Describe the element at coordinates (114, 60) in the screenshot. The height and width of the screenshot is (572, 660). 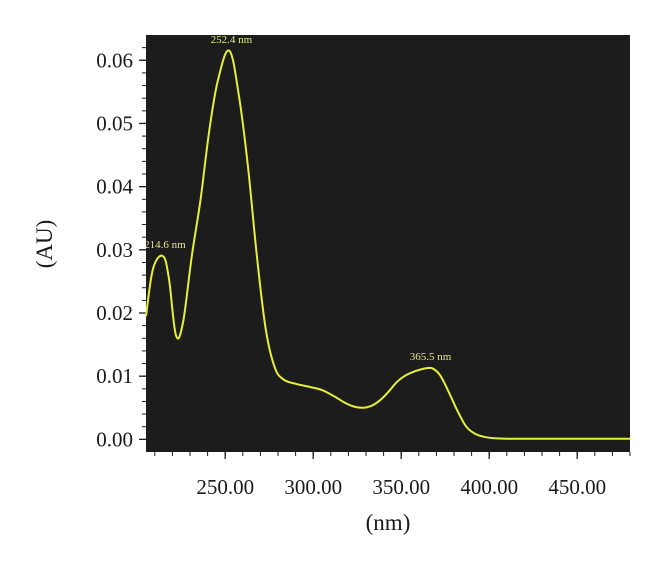
I see `y-tick-label: 0.06` at that location.